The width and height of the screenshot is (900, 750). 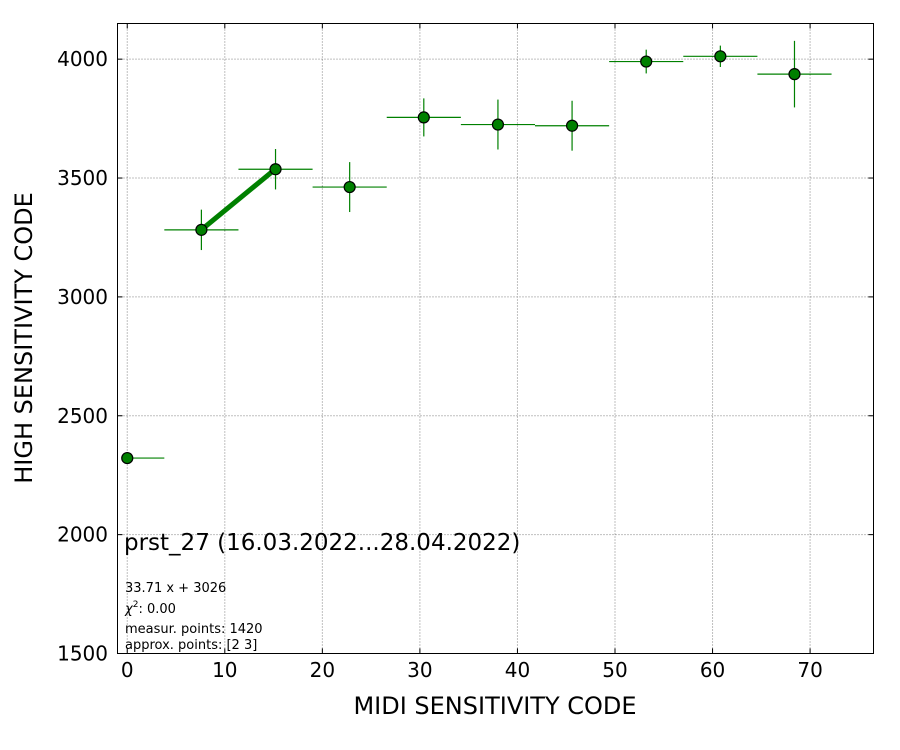 I want to click on x-tick-label: 30, so click(x=419, y=670).